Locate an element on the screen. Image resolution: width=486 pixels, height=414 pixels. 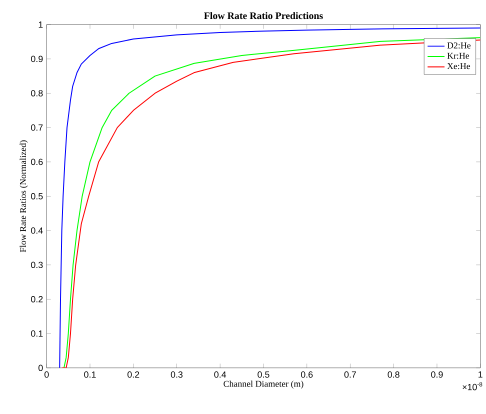
y-tick-label: 0.6 is located at coordinates (37, 161).